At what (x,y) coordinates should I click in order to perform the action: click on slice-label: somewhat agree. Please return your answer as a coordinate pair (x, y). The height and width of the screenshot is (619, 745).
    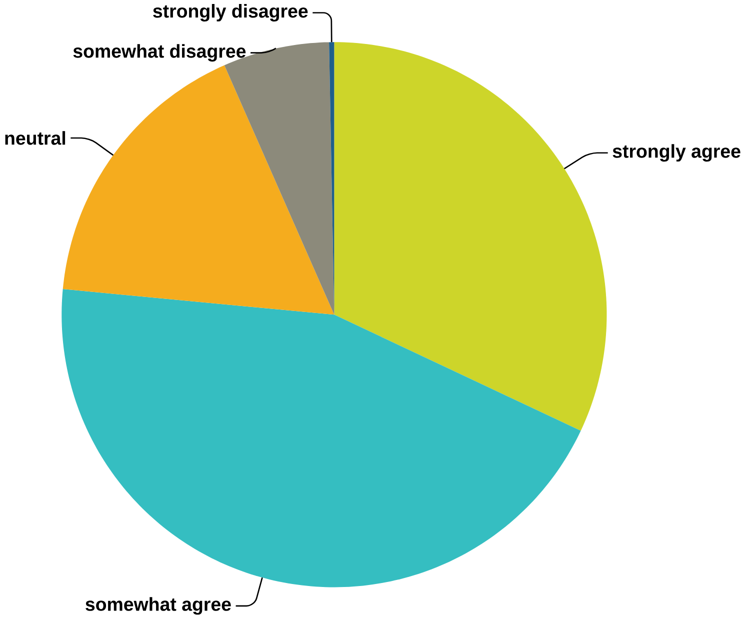
    Looking at the image, I should click on (158, 606).